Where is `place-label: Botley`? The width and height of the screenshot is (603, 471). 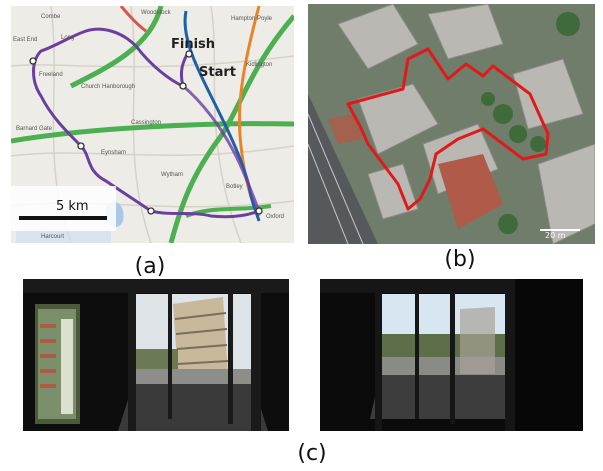
place-label: Botley is located at coordinates (234, 187).